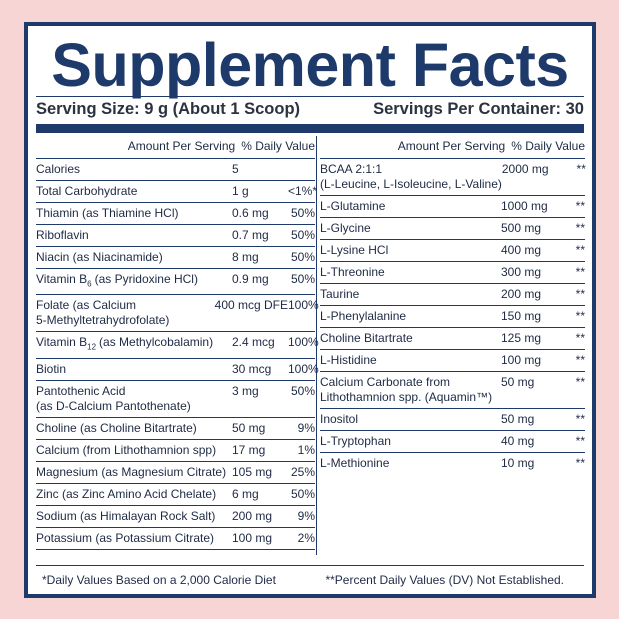  I want to click on amount-text: 125 mg, so click(521, 338).